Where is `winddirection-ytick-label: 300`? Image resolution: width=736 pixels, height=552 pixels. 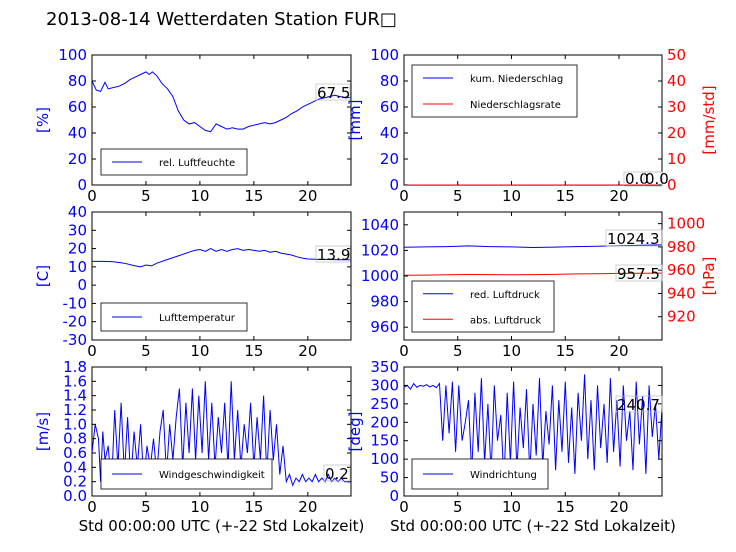 winddirection-ytick-label: 300 is located at coordinates (384, 385).